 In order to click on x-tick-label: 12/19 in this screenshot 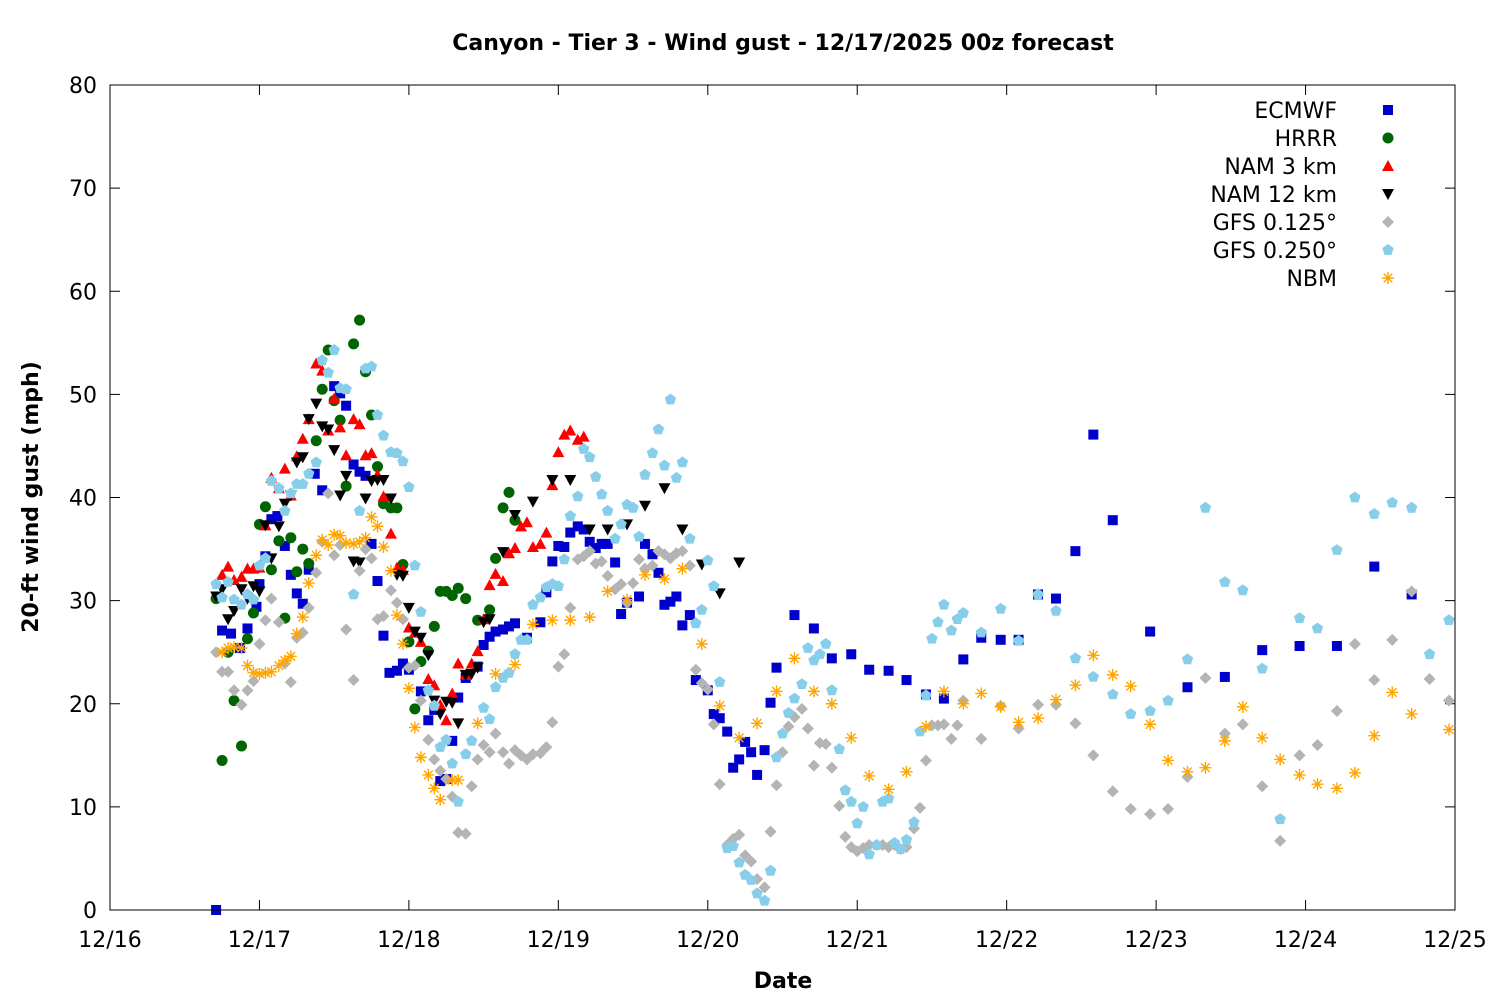, I will do `click(558, 940)`.